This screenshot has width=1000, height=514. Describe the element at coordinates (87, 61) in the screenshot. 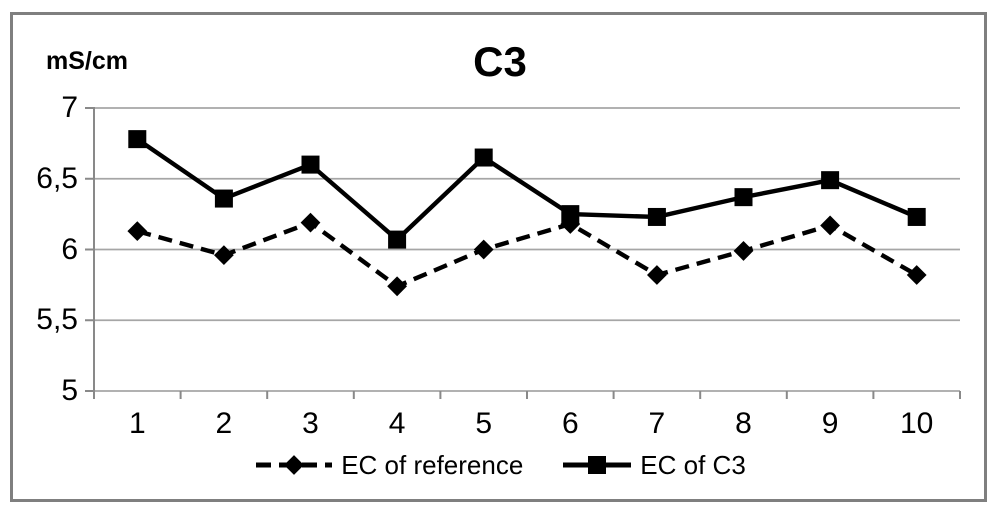

I see `y-axis-unit-label: mS/cm` at that location.